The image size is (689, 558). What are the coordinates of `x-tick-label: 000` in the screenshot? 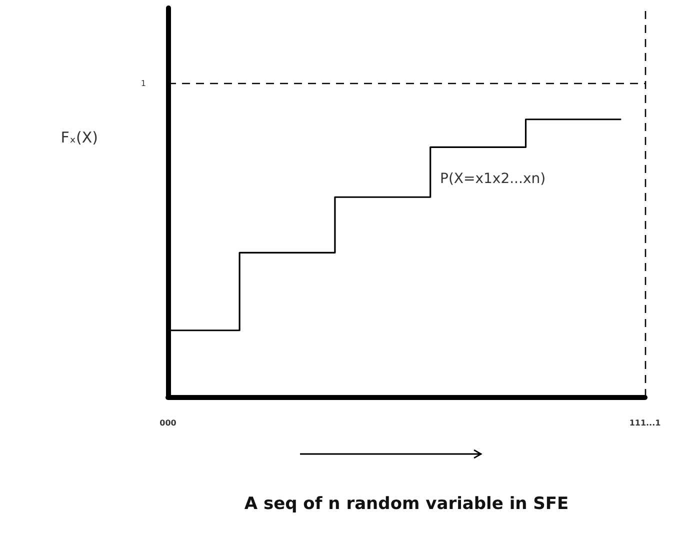 It's located at (168, 423).